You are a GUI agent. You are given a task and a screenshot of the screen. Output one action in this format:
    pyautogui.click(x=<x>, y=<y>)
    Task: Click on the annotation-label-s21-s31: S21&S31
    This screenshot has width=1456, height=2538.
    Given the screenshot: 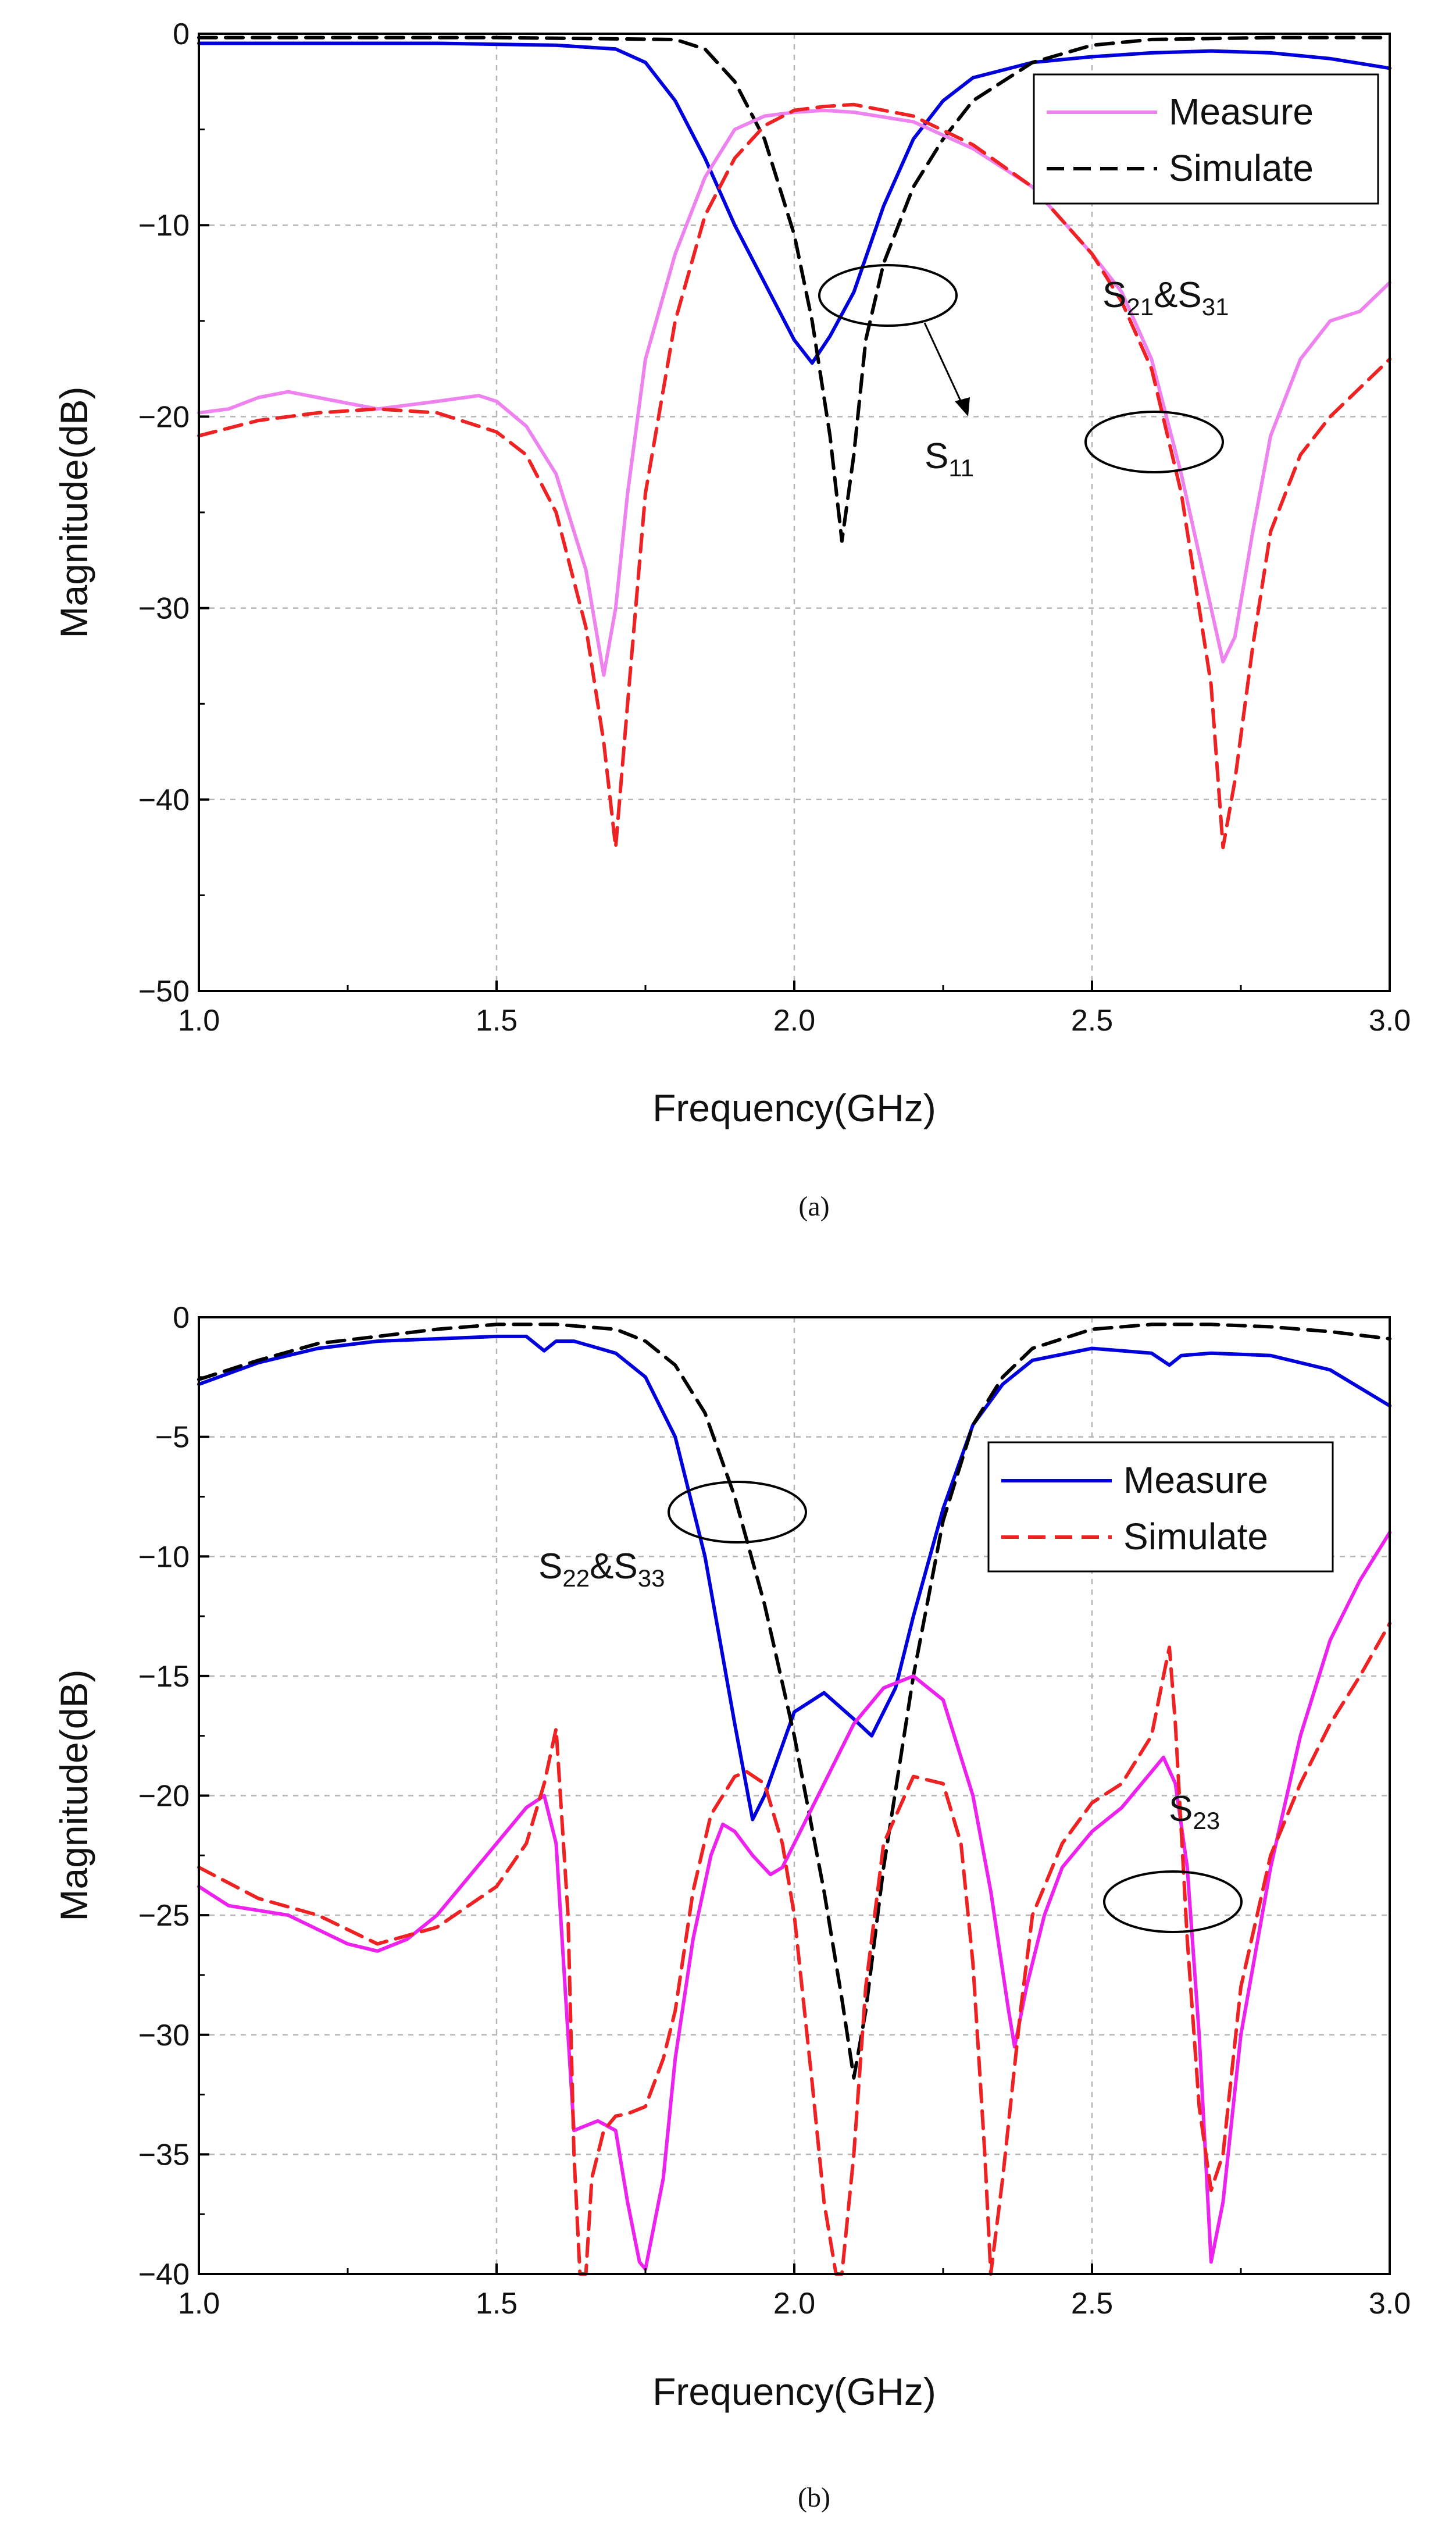 What is the action you would take?
    pyautogui.click(x=1165, y=298)
    